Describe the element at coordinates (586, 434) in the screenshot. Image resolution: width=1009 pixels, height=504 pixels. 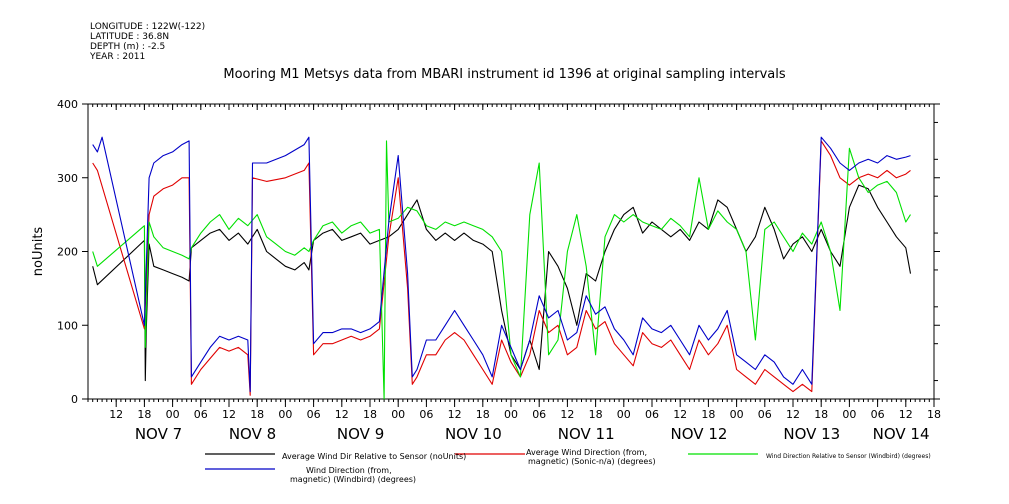
I see `x-day-label: NOV 11` at that location.